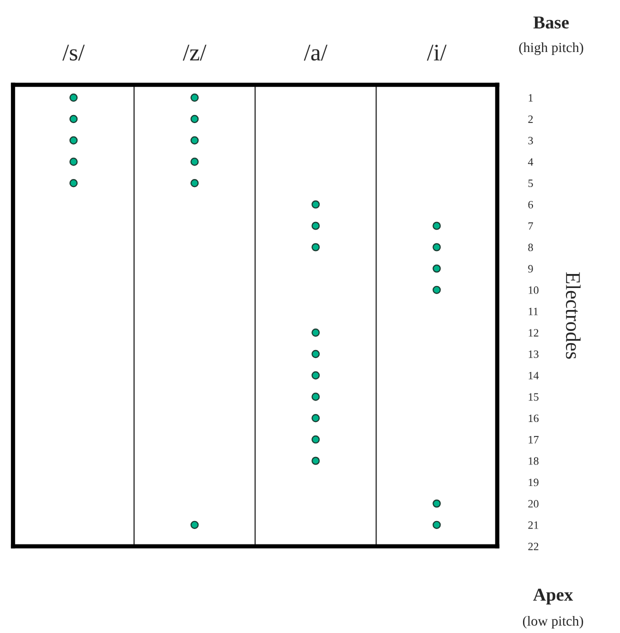 The width and height of the screenshot is (620, 633). I want to click on y-tick-label: 5, so click(530, 184).